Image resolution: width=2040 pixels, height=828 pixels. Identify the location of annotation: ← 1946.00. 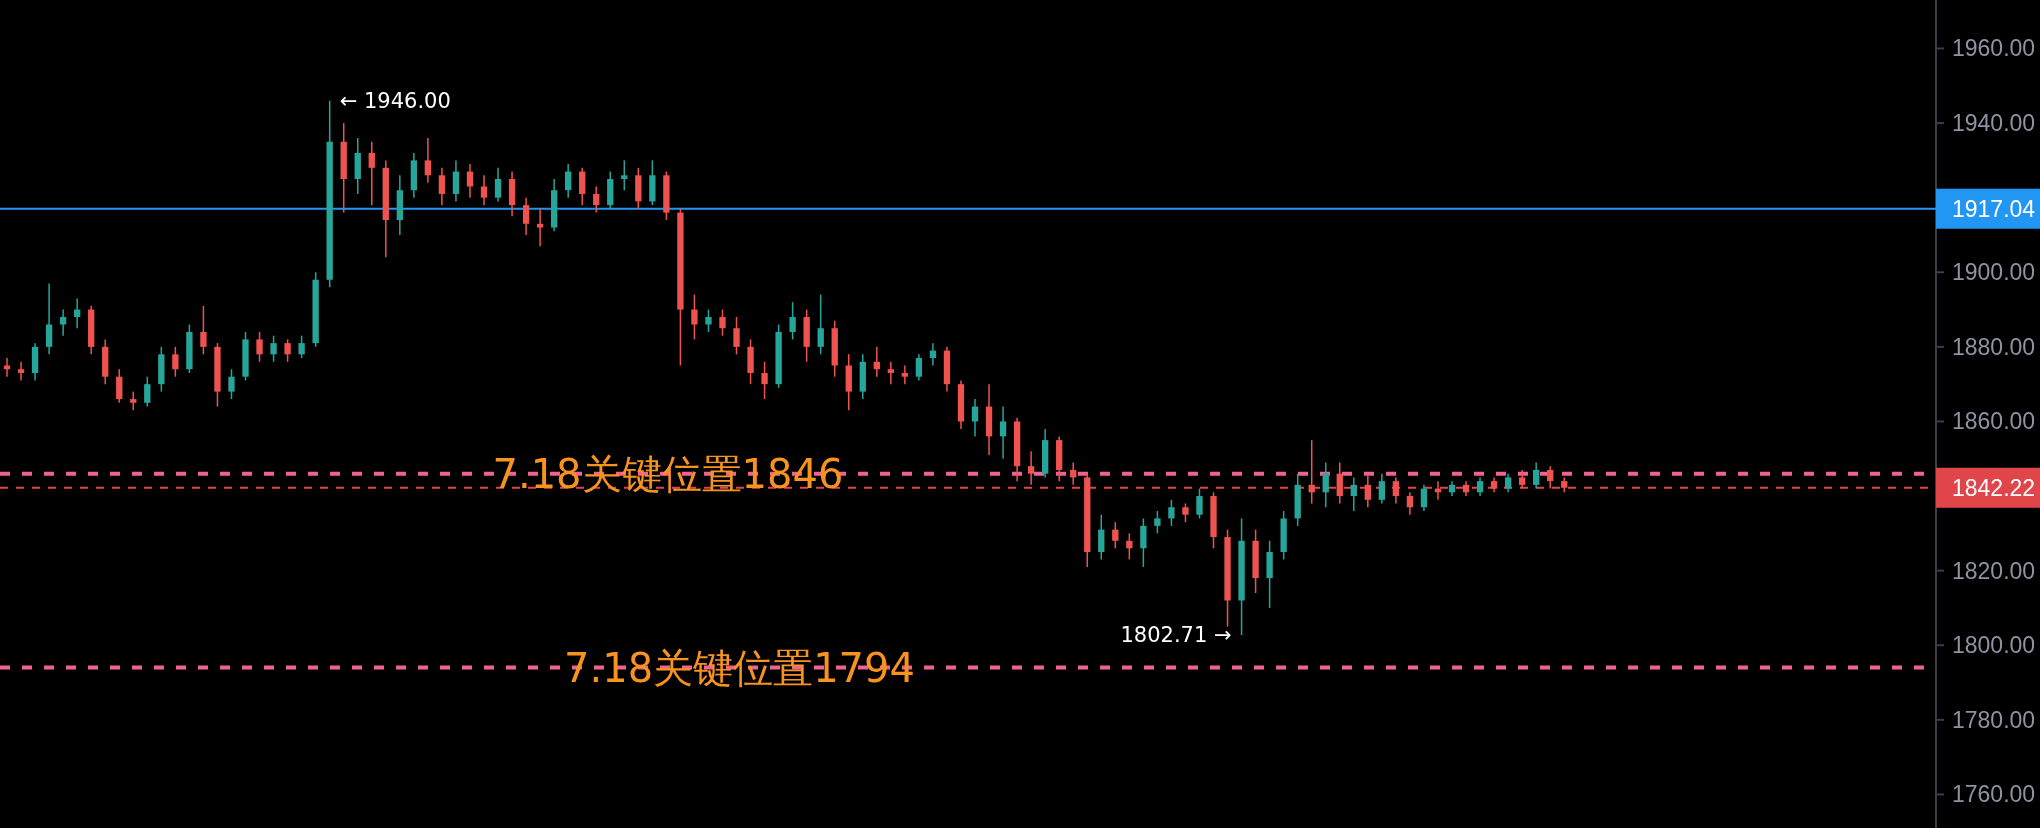
(395, 100).